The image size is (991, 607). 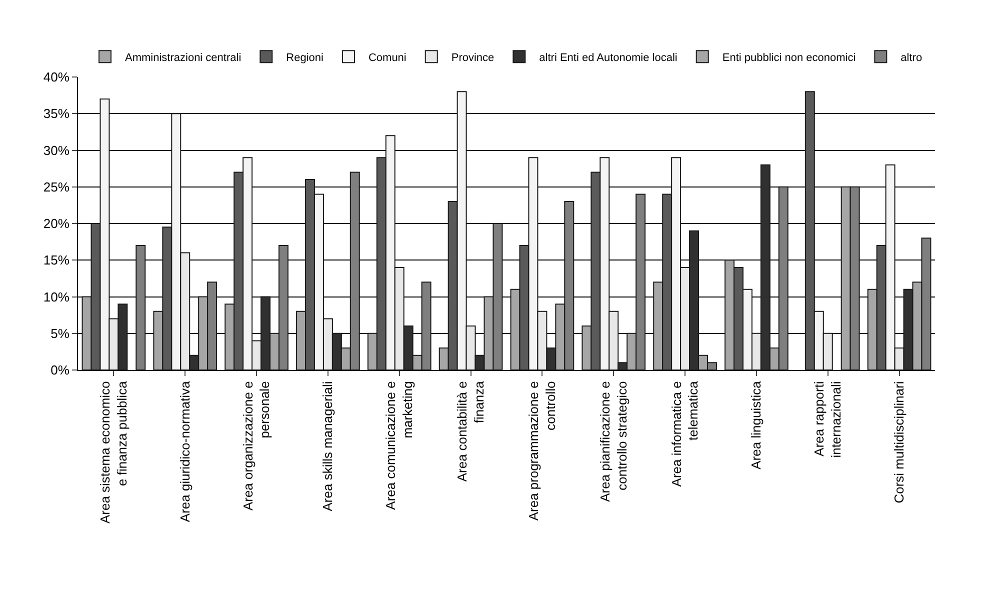 I want to click on legend-label: Enti pubblici non economici, so click(x=789, y=58).